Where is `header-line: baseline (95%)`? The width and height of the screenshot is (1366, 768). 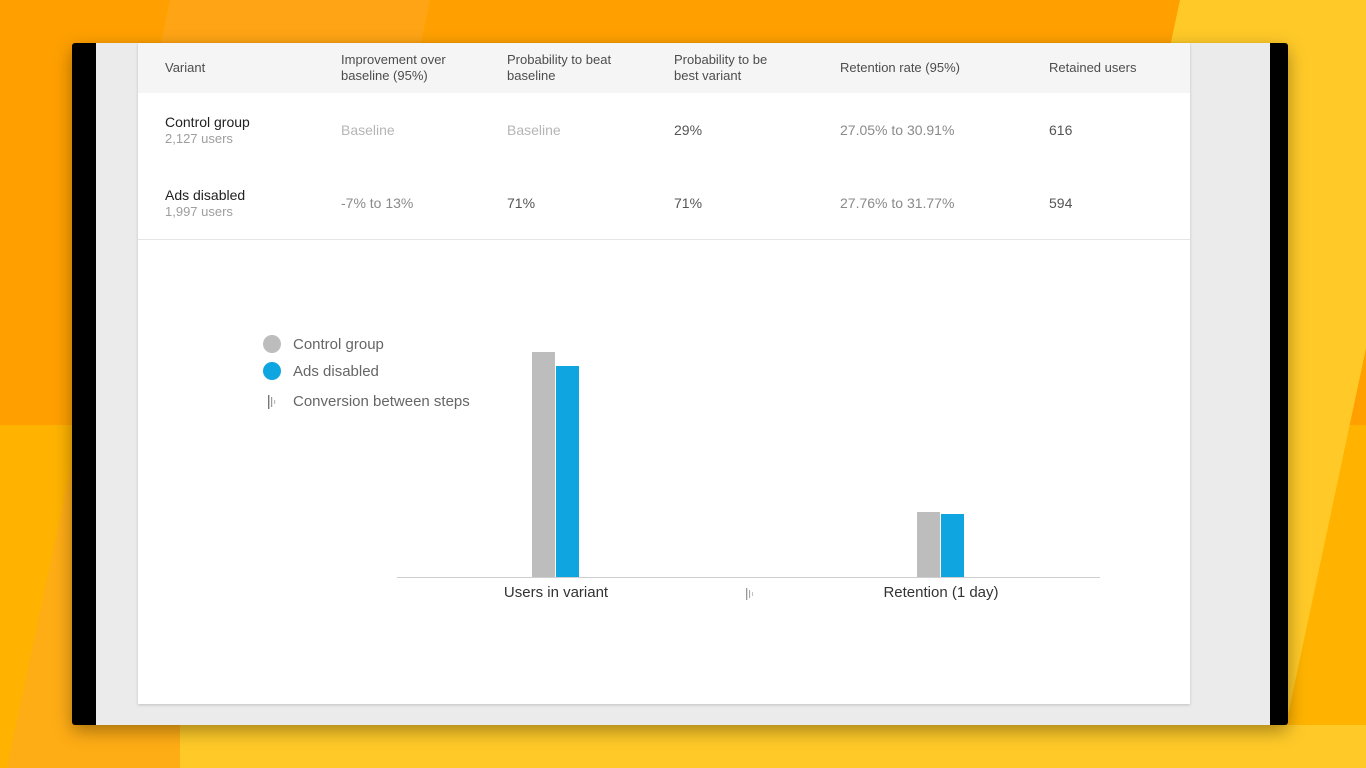 header-line: baseline (95%) is located at coordinates (384, 75).